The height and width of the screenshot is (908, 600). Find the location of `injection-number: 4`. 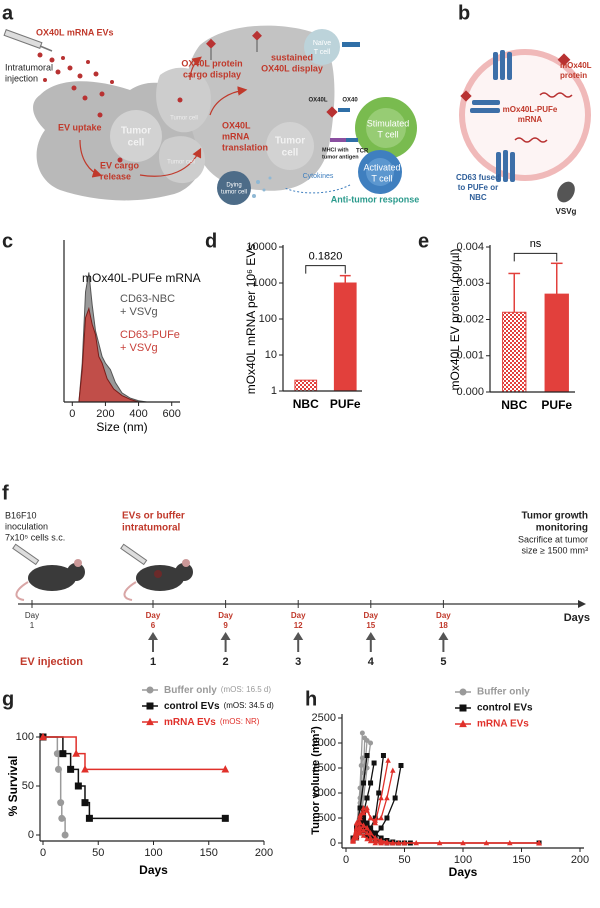

injection-number: 4 is located at coordinates (371, 662).